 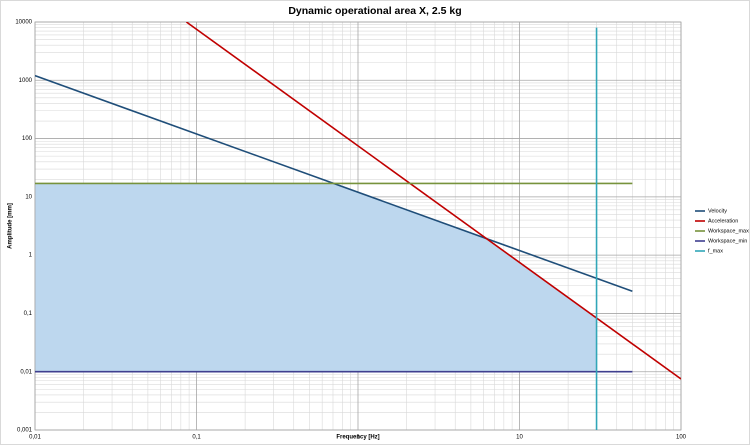 I want to click on y-axis-title: Amplitude [mm], so click(x=11, y=226).